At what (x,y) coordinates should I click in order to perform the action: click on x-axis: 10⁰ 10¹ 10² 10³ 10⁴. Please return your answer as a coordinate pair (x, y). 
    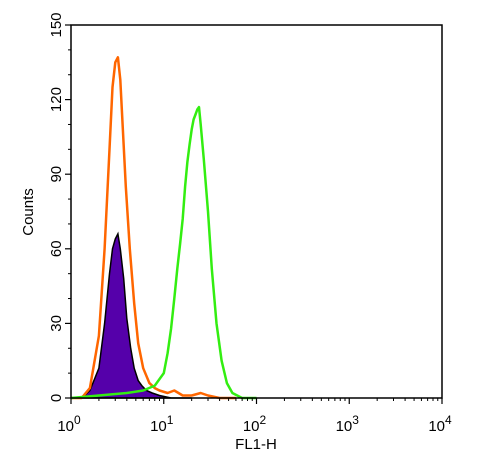
    Looking at the image, I should click on (254, 416).